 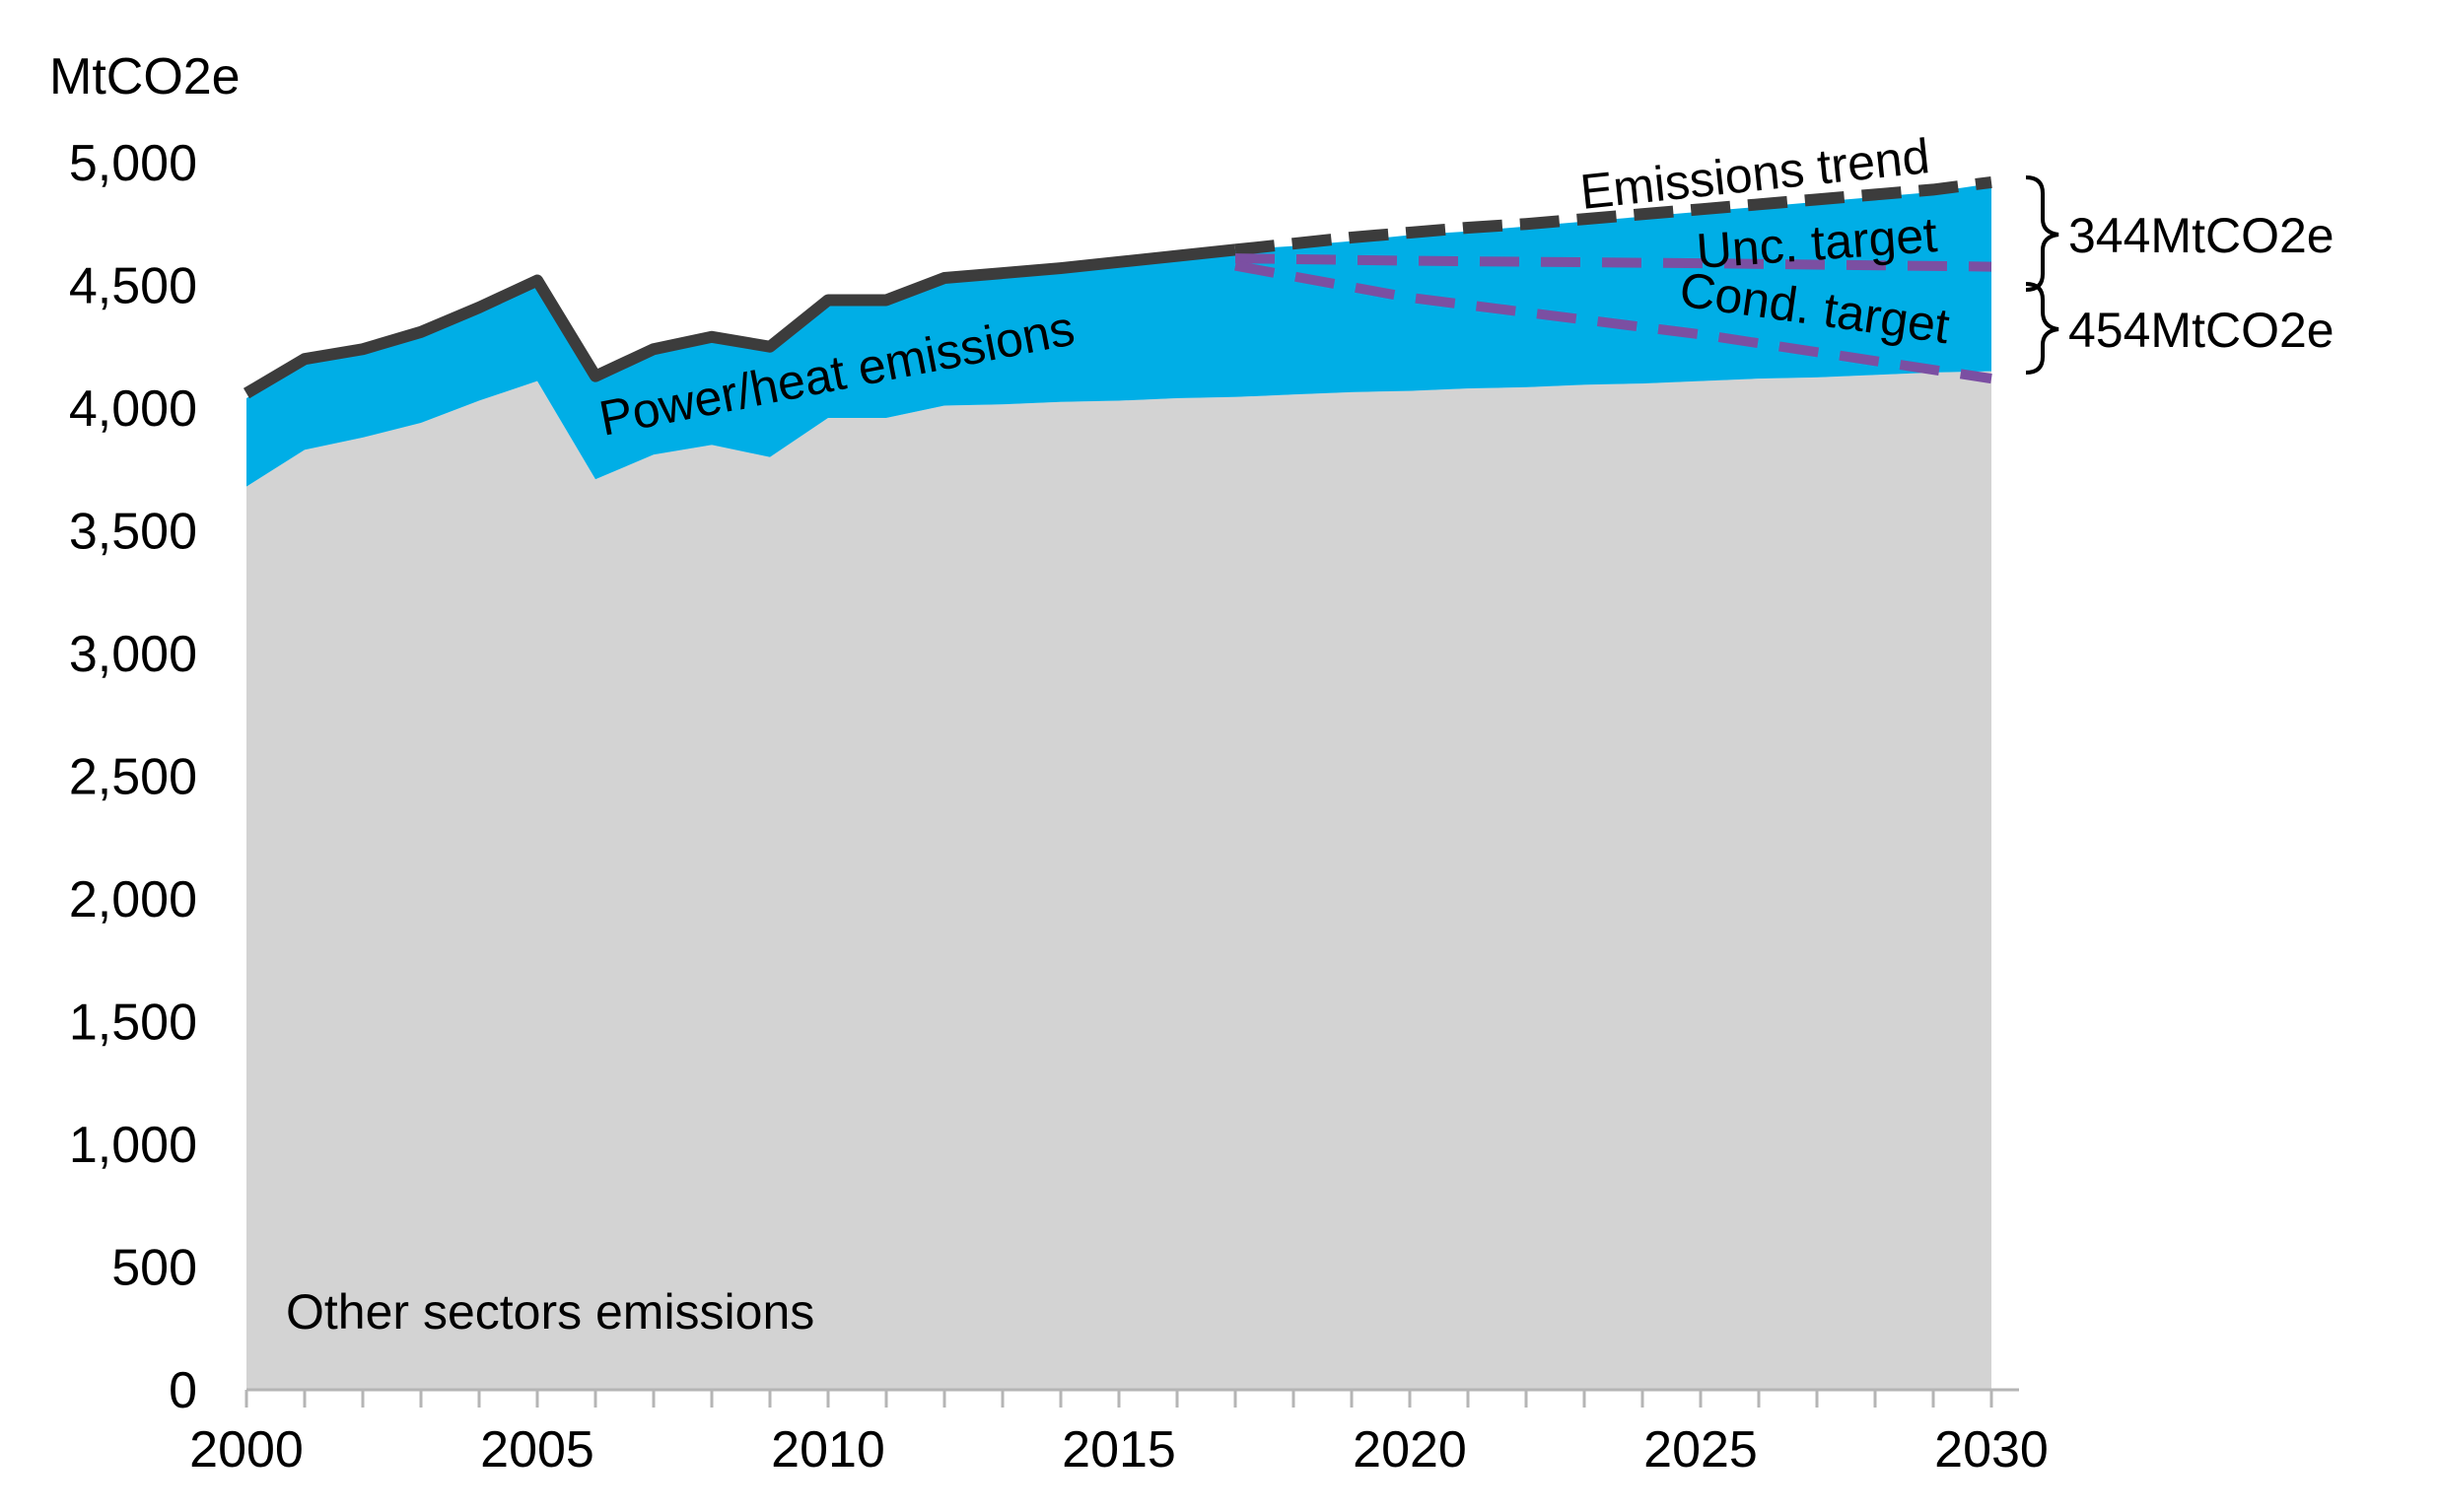 I want to click on y-tick-label: 3,500, so click(x=133, y=532).